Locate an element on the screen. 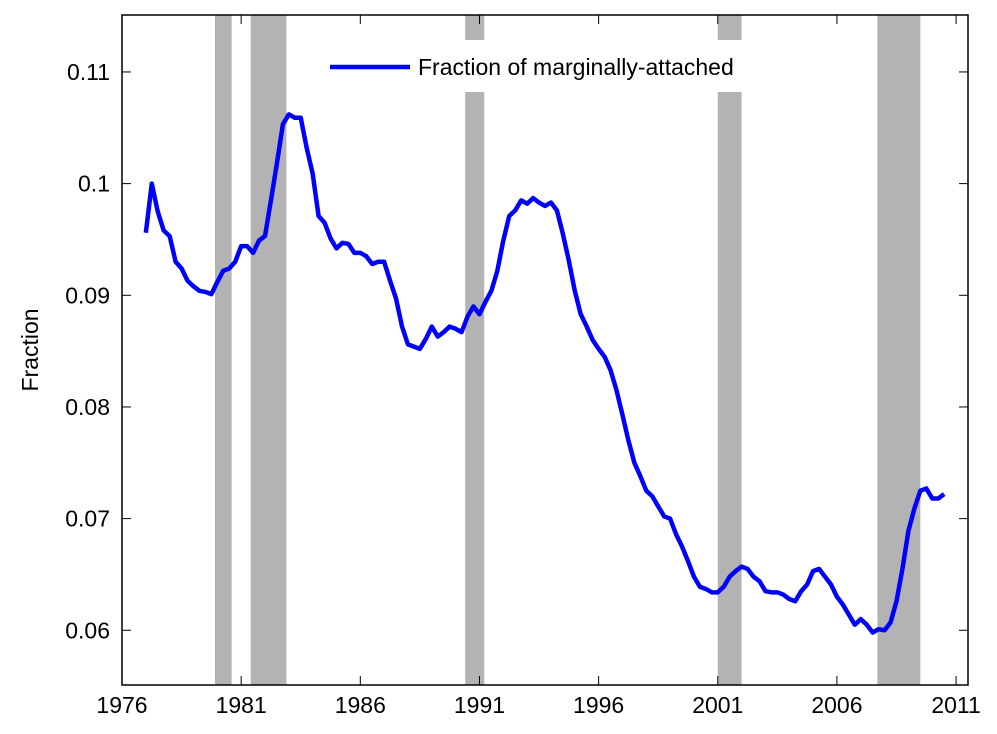 This screenshot has width=997, height=734. x-tick-label: 2001 is located at coordinates (717, 705).